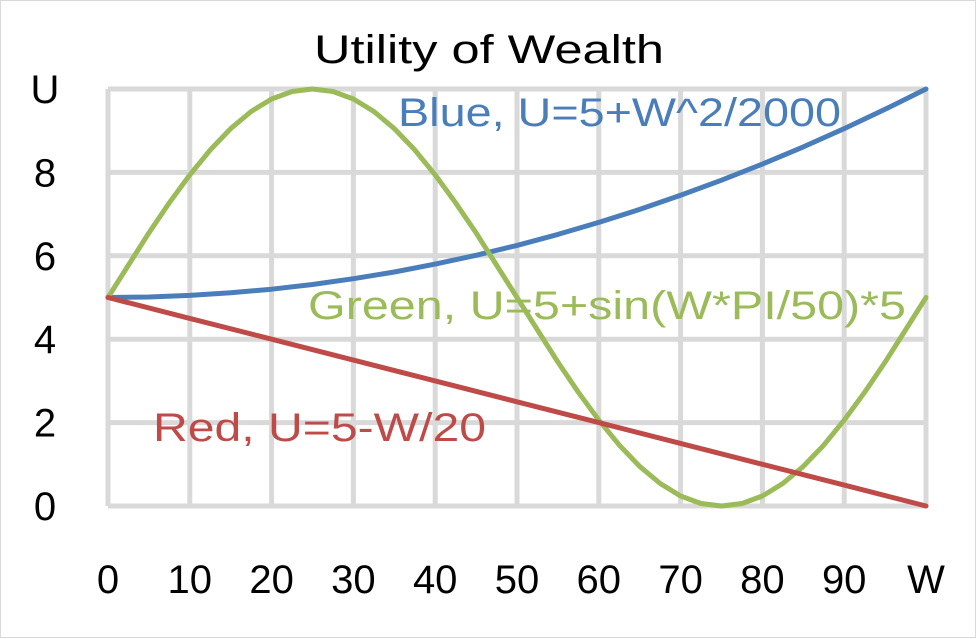  I want to click on x-tick-label: 50, so click(517, 580).